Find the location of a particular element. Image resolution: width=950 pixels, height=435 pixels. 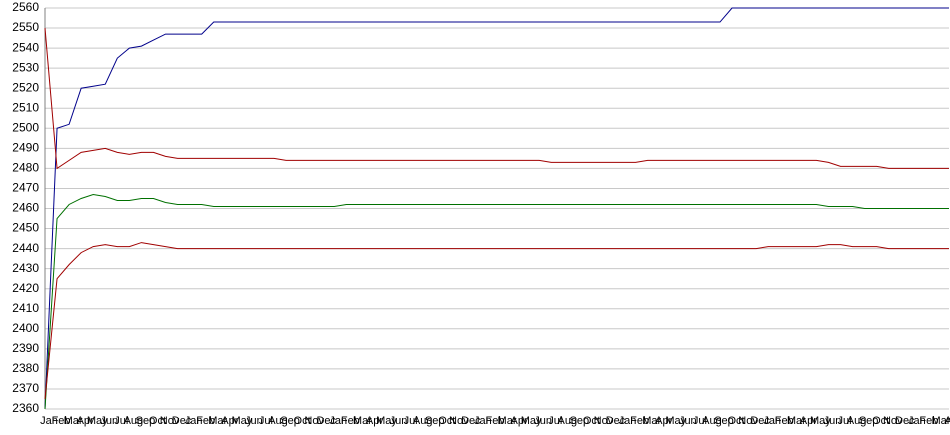

y-tick-label: 2490 is located at coordinates (25, 148).